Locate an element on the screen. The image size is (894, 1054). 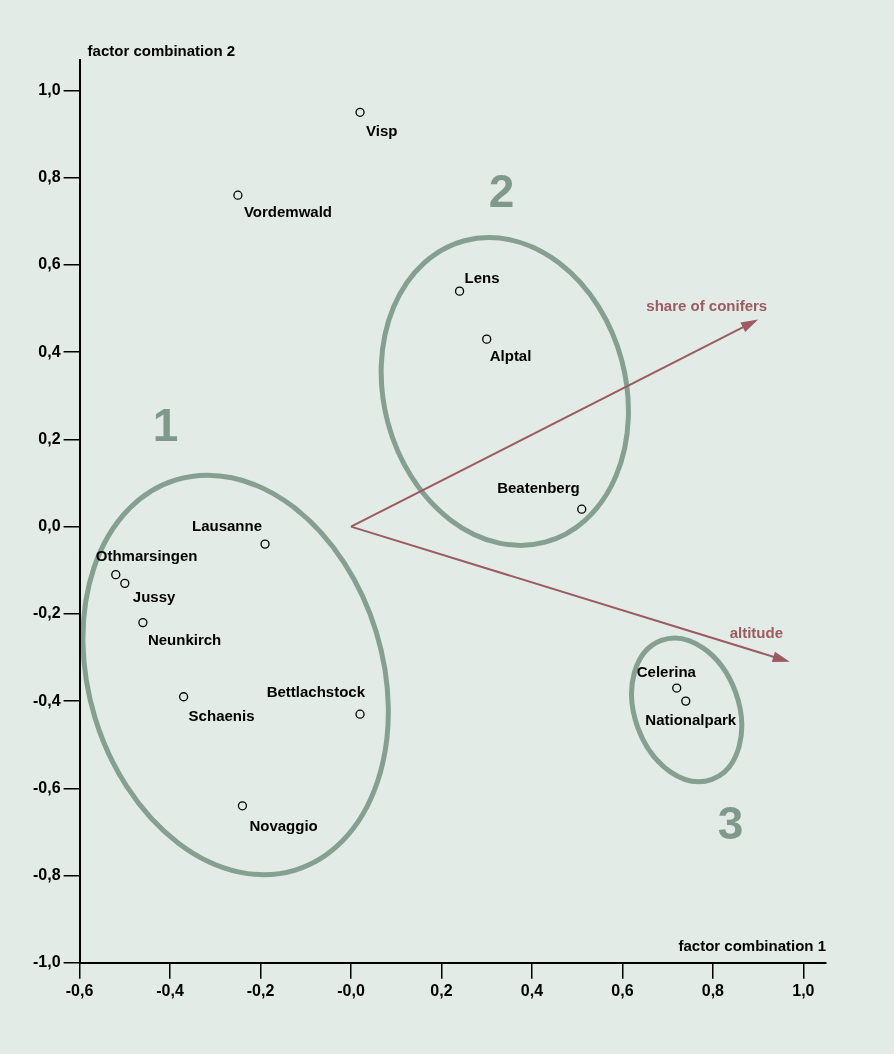
y-tick-label: -0,2 is located at coordinates (46, 613).